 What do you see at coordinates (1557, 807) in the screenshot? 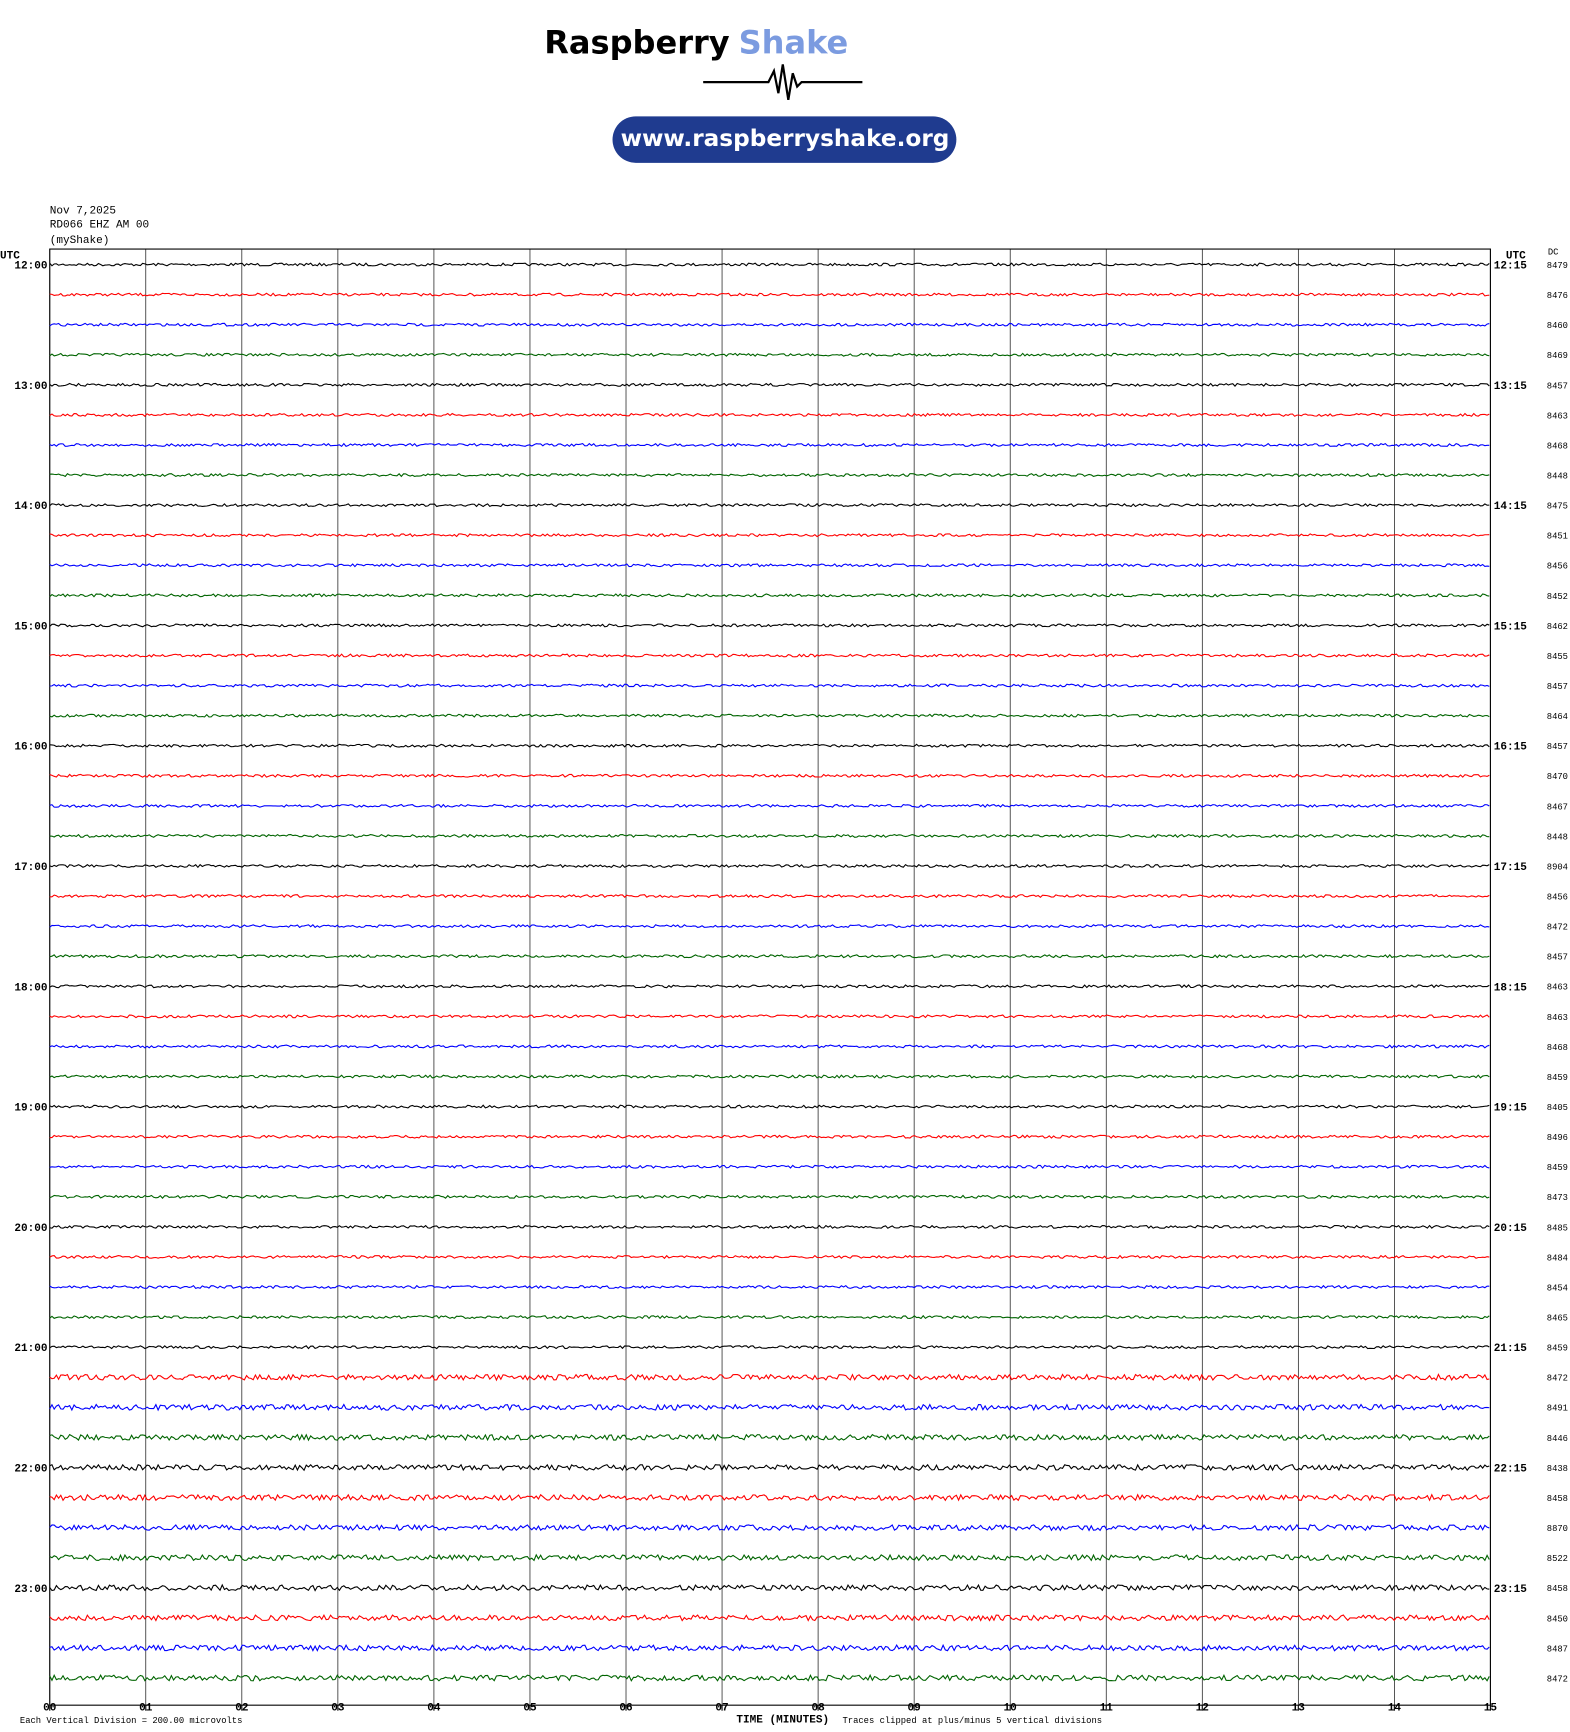
I see `dc-value: 8467` at bounding box center [1557, 807].